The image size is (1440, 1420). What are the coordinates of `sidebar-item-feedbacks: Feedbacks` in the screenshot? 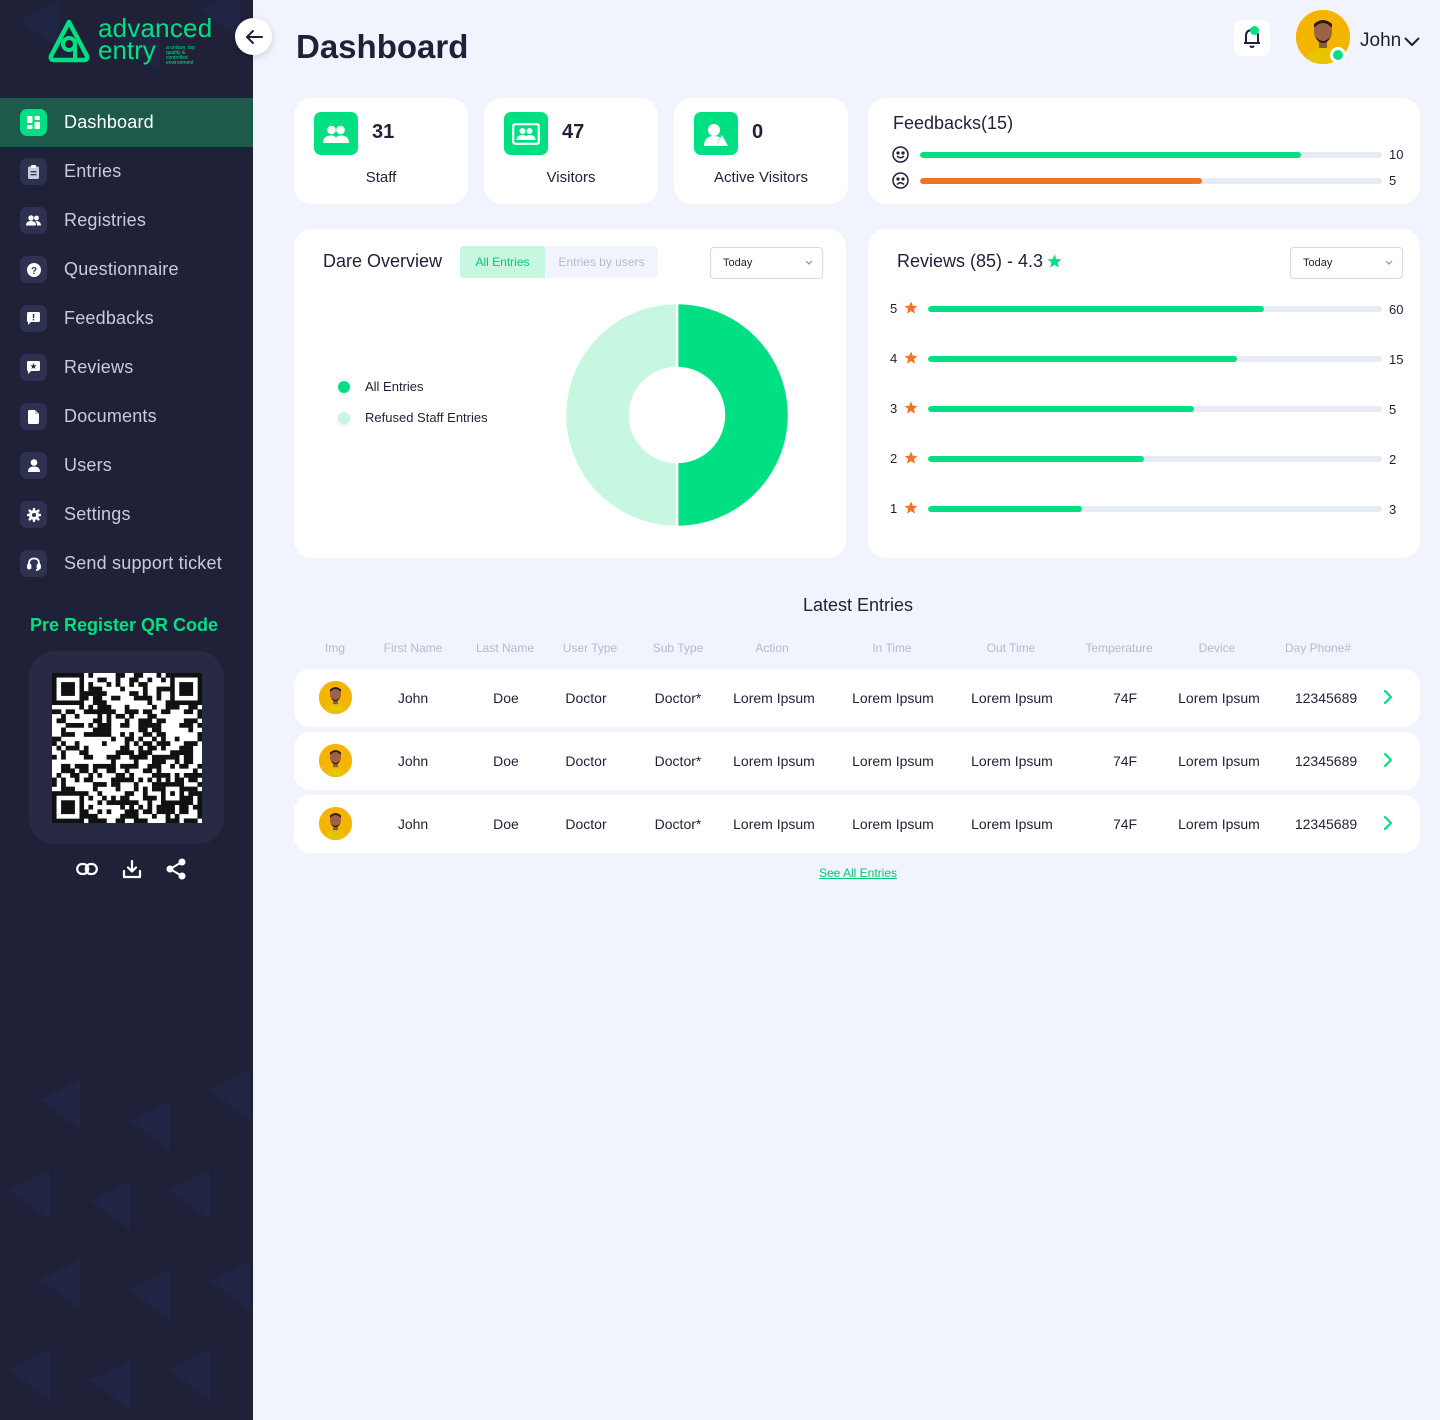 It's located at (126, 318).